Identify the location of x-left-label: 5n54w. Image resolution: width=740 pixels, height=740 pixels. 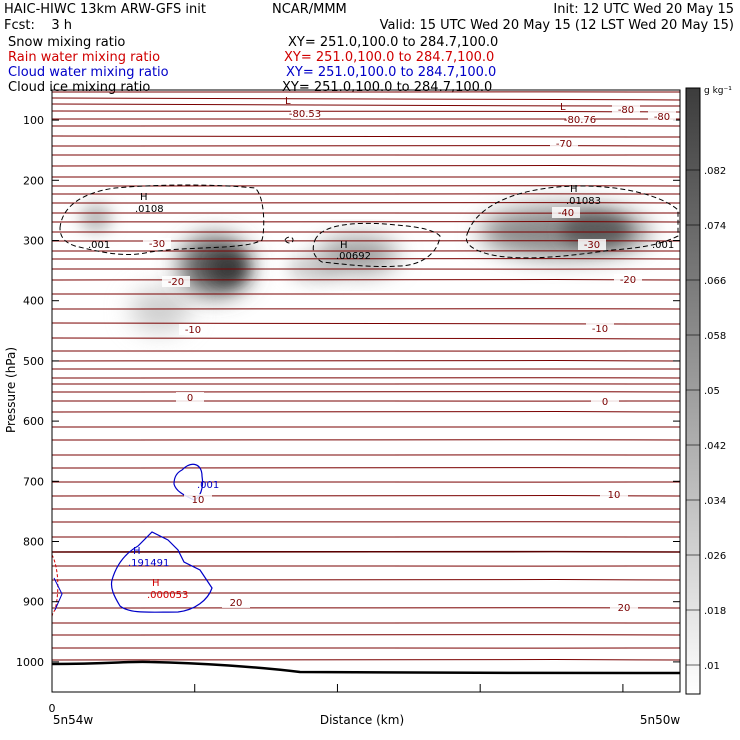
(73, 720).